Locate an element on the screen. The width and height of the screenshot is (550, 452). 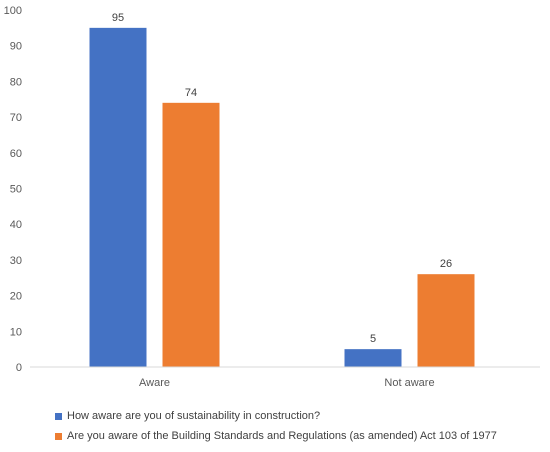
x-tick-label: Aware is located at coordinates (154, 383).